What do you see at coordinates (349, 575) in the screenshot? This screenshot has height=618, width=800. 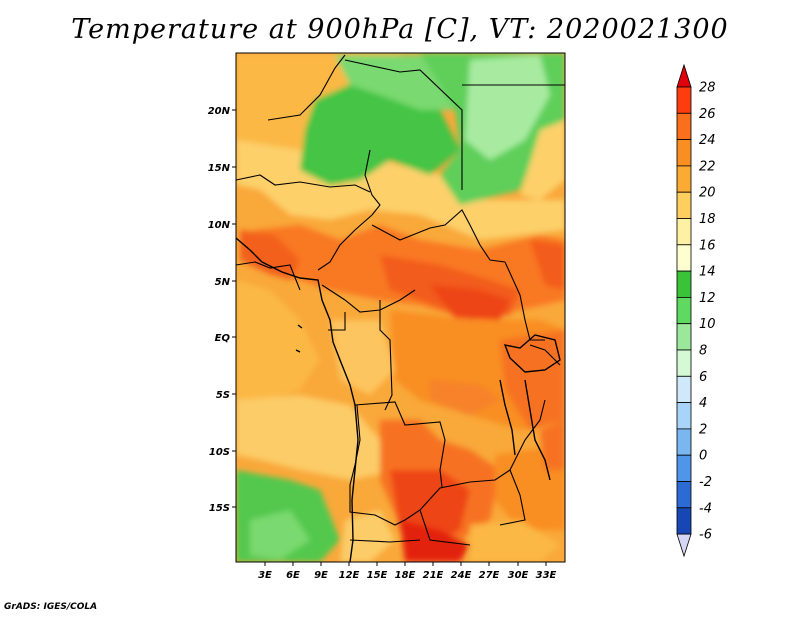 I see `lon-tick-label: 12E` at bounding box center [349, 575].